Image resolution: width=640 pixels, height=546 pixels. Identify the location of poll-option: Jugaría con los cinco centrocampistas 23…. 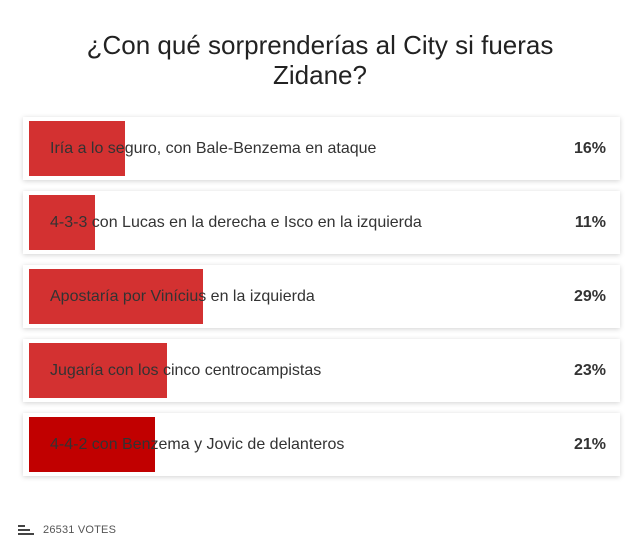
(321, 370).